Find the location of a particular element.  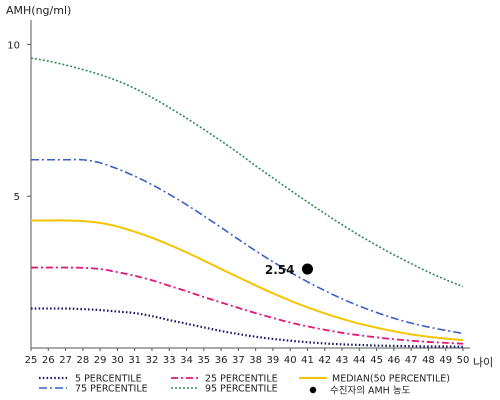

x-tick-label: 31 is located at coordinates (134, 360).